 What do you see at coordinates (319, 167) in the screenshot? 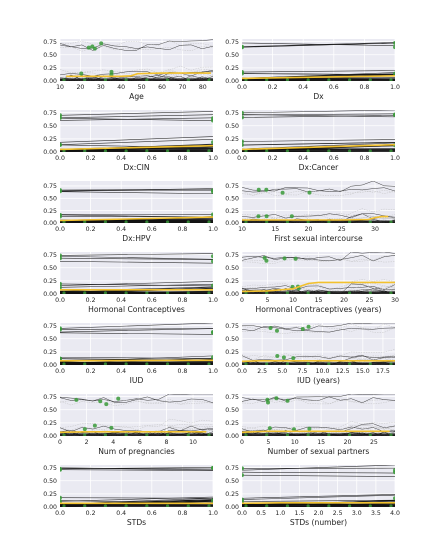
I see `x-axis-label: Dx:Cancer` at bounding box center [319, 167].